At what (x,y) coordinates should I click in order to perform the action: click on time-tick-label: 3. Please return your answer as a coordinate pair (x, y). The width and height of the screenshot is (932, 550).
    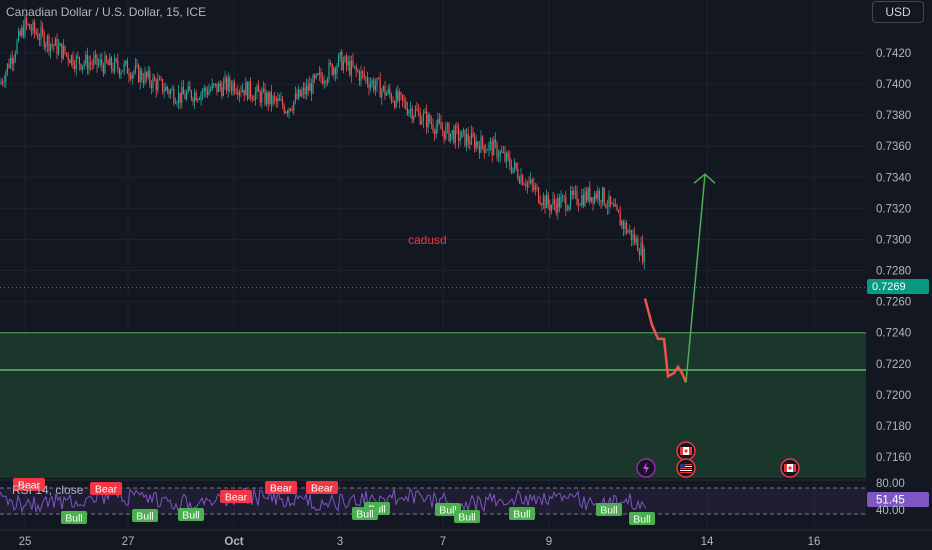
    Looking at the image, I should click on (340, 542).